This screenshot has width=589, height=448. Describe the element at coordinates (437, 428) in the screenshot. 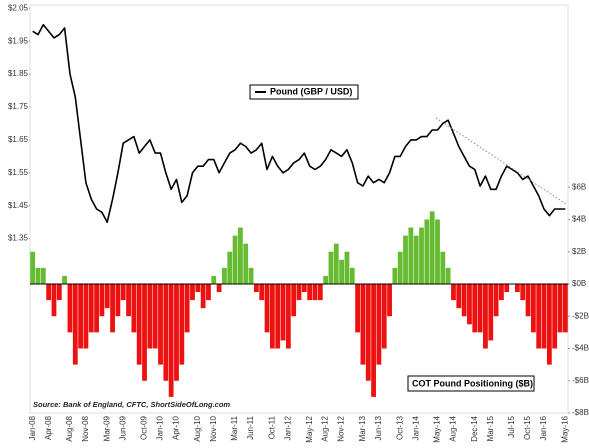

I see `x-tick-label: May-14` at that location.